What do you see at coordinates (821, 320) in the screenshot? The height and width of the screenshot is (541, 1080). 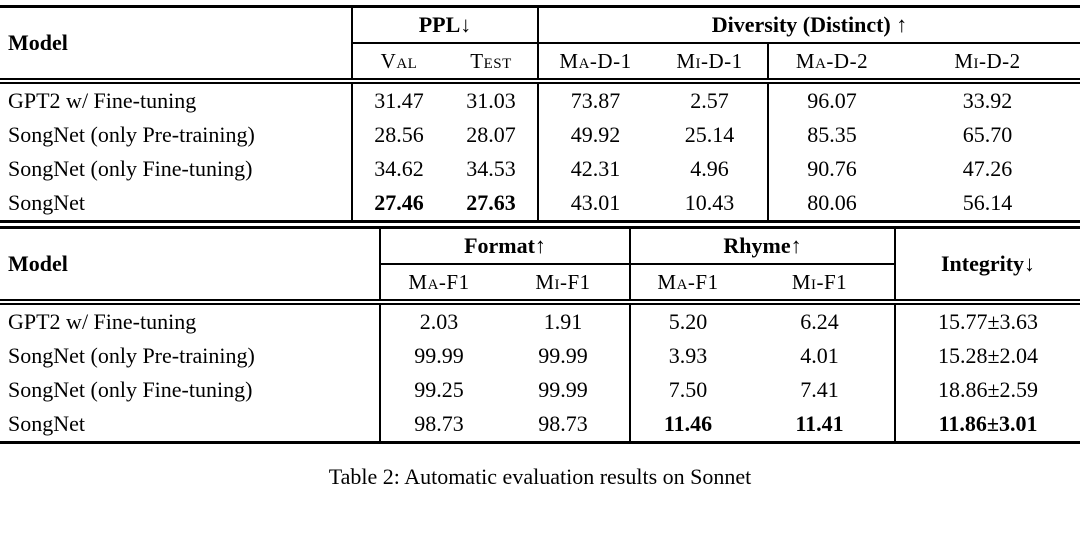 I see `value-cell: 6.24` at bounding box center [821, 320].